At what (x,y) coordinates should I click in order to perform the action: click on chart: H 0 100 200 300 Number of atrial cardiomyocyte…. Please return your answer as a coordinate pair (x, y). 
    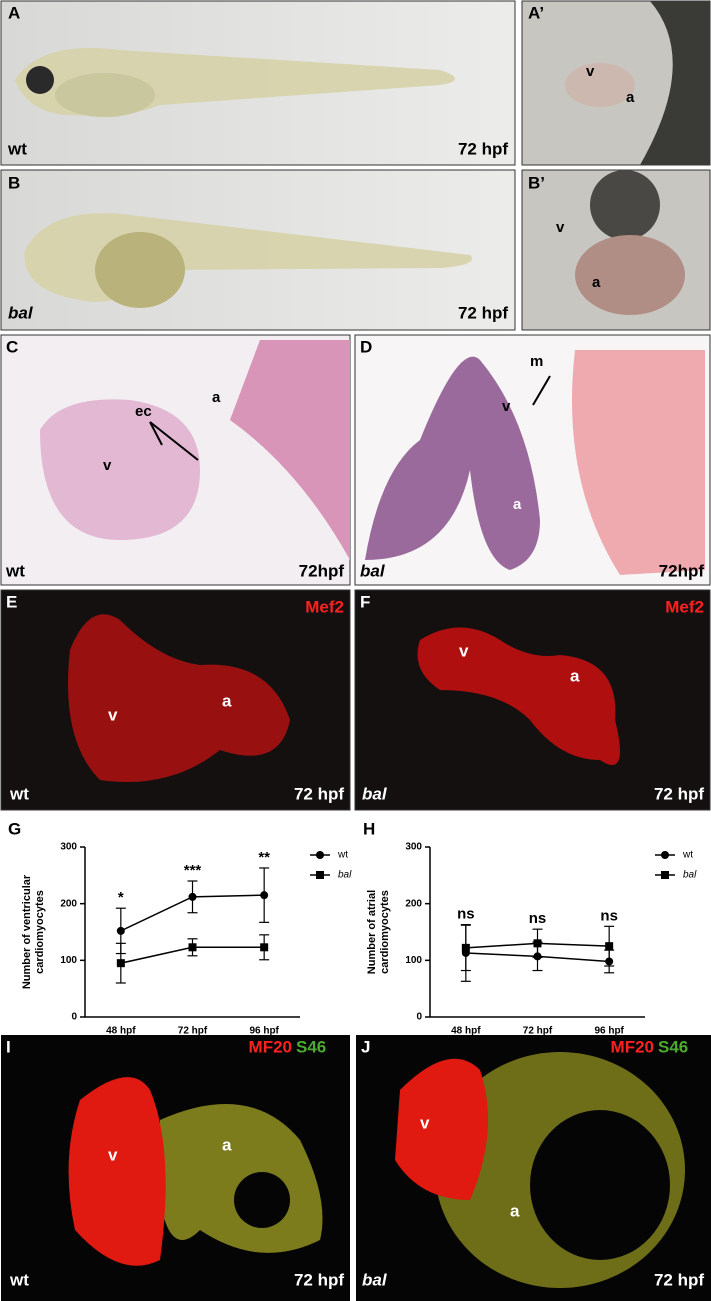
    Looking at the image, I should click on (530, 927).